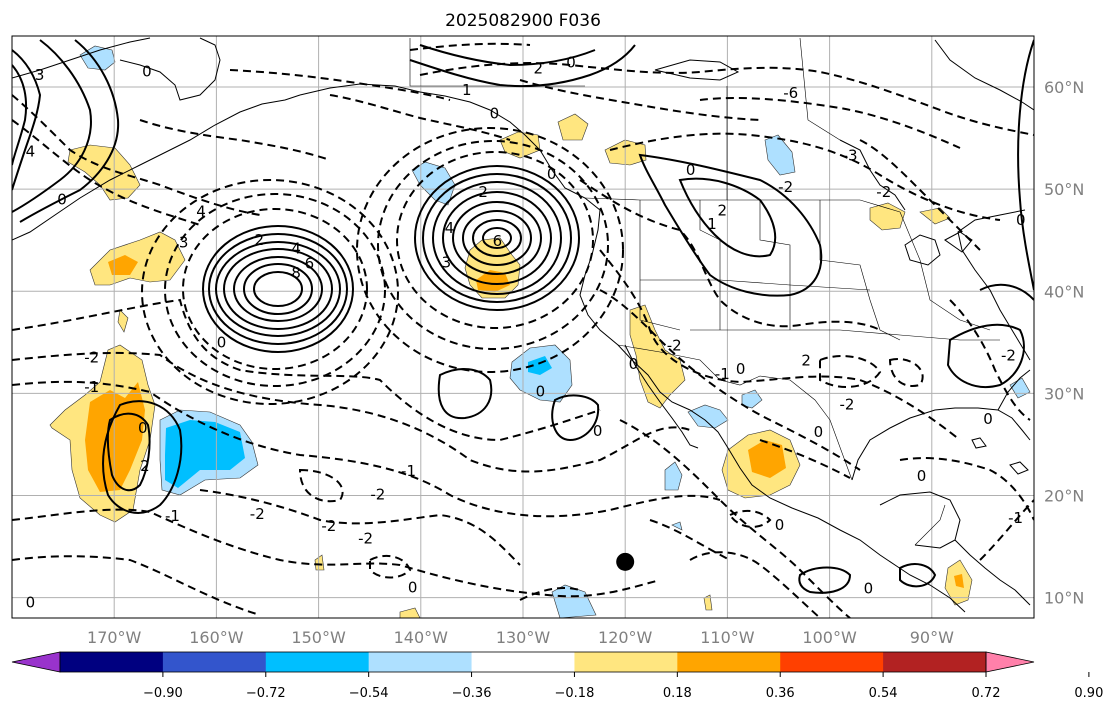 Image resolution: width=1105 pixels, height=712 pixels. I want to click on lon-tick-label: 90°W, so click(932, 637).